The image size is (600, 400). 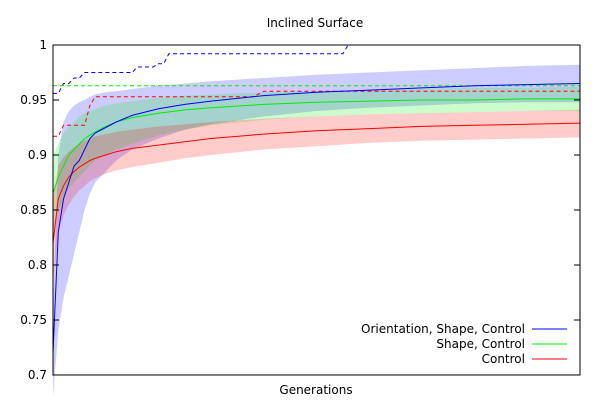 I want to click on legend-label-shape-control: Shape, Control, so click(x=480, y=344).